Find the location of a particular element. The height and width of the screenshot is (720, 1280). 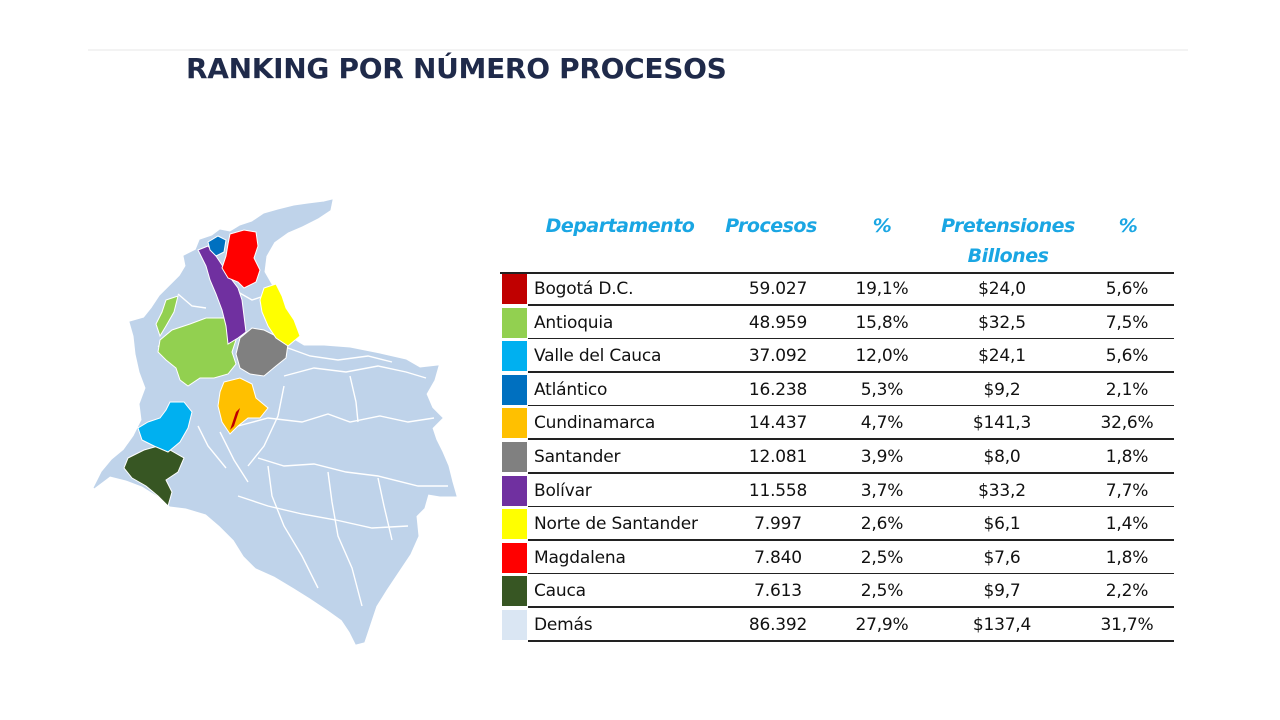

cell-pretensiones: $137,4 is located at coordinates (1002, 624).